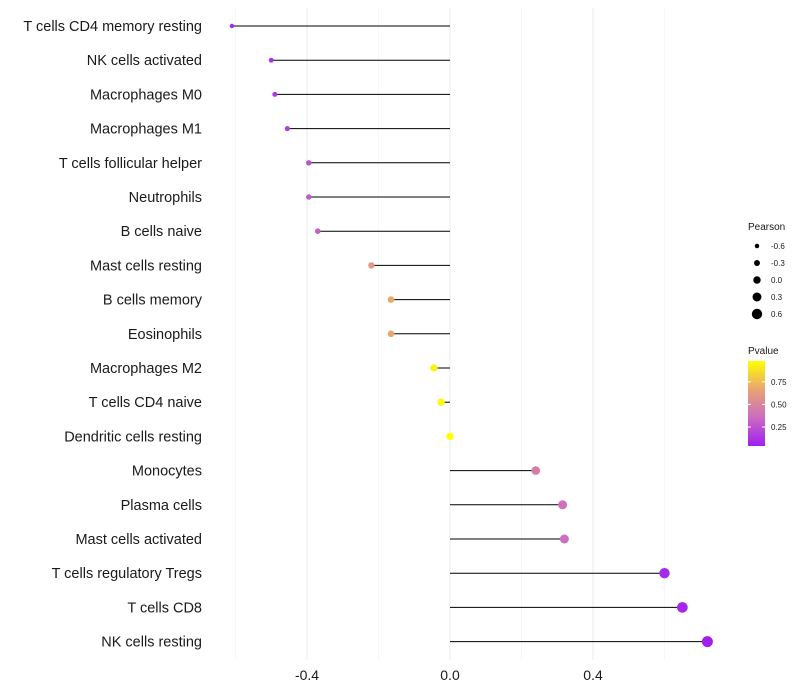 This screenshot has height=700, width=800. I want to click on category-label: T cells regulatory Tregs, so click(127, 574).